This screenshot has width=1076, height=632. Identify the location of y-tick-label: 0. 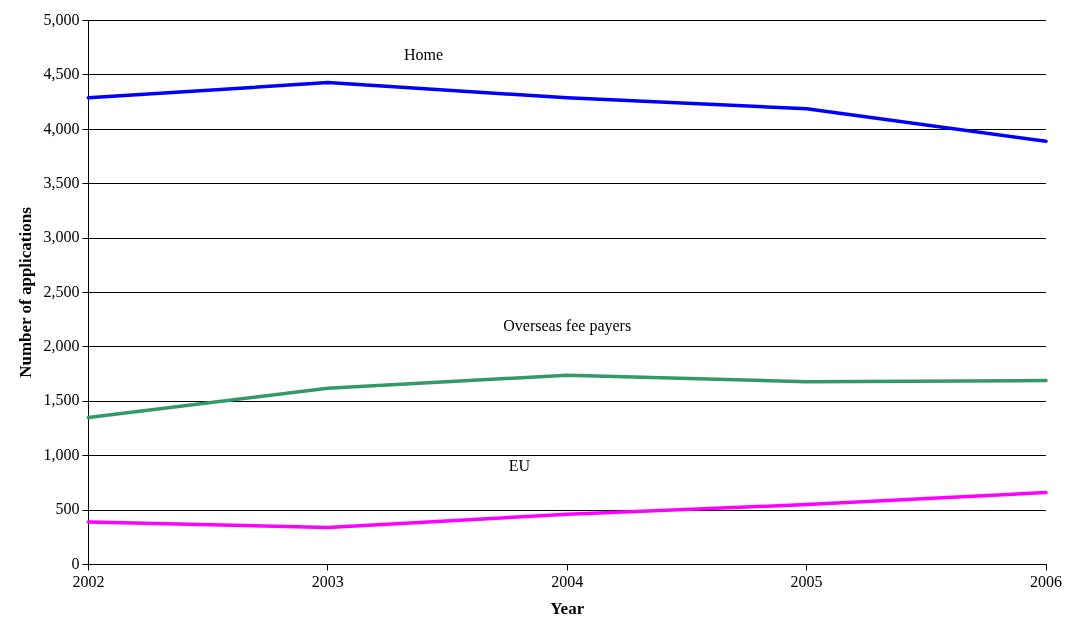
(75, 563).